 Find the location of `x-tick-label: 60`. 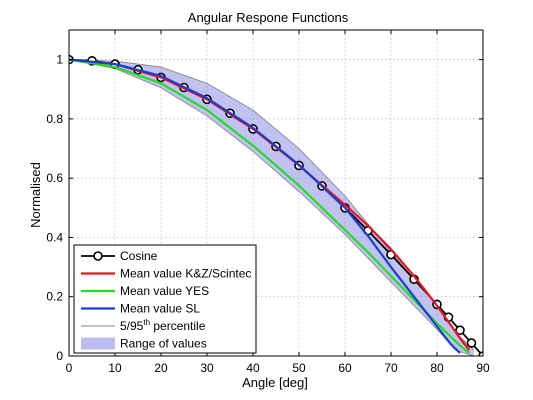

x-tick-label: 60 is located at coordinates (345, 368).